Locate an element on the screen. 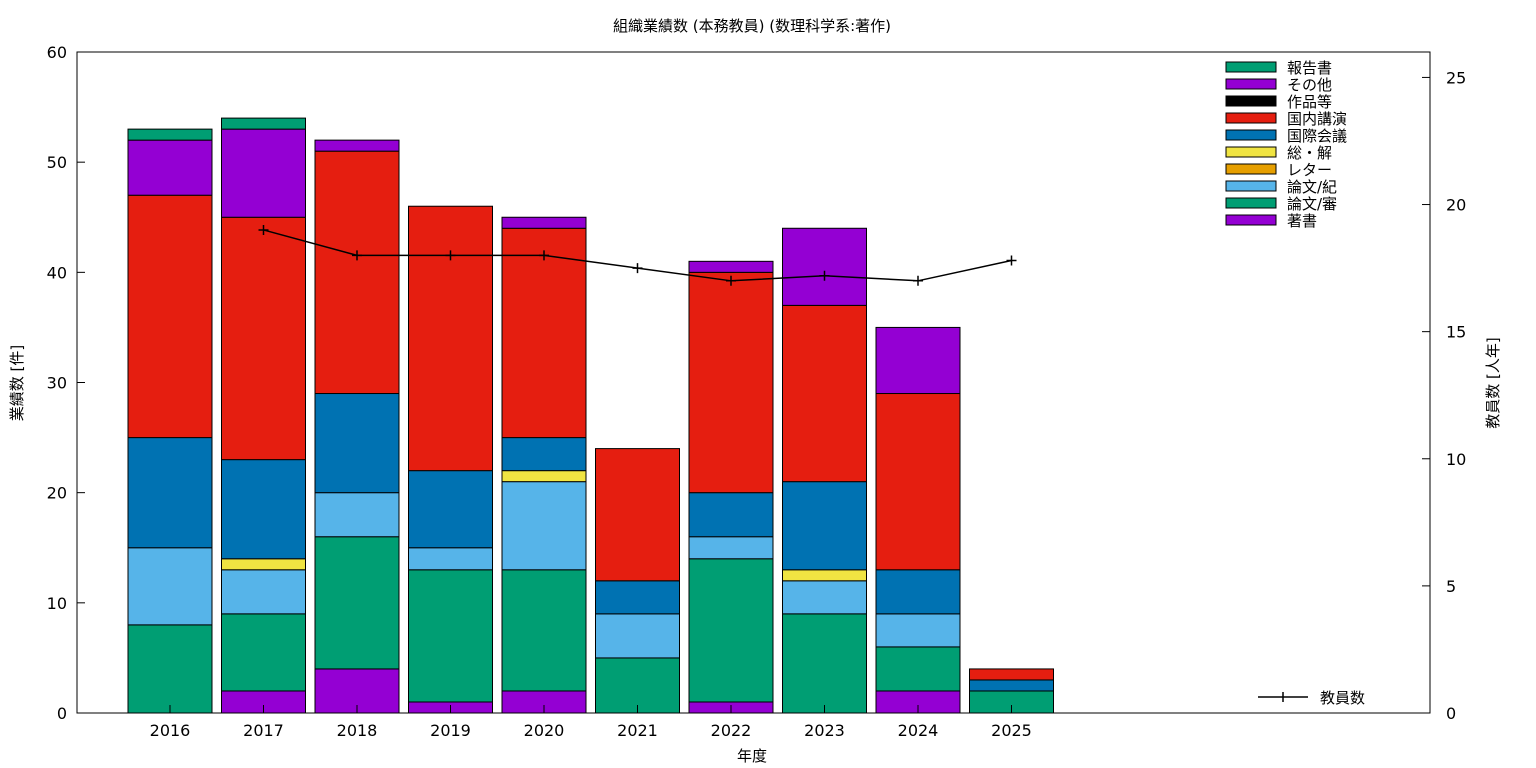 This screenshot has height=768, width=1536. x-tick-label: 2016 is located at coordinates (170, 730).